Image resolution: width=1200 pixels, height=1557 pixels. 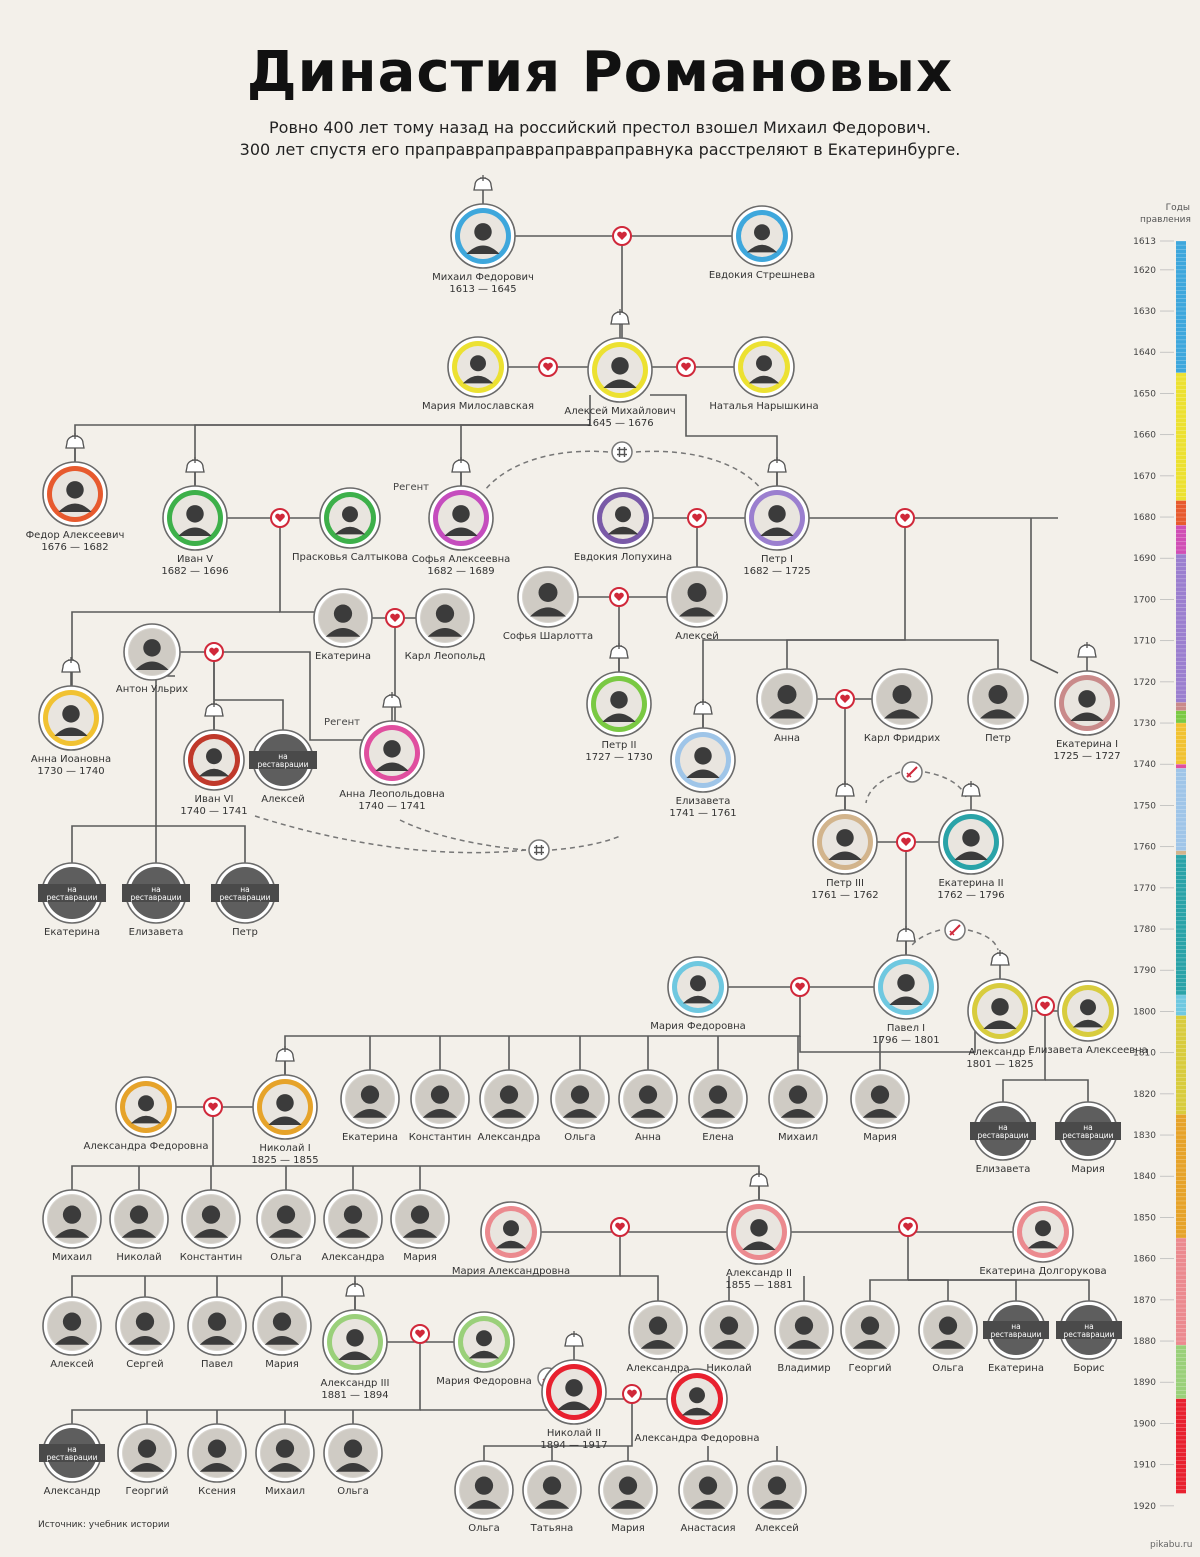 What do you see at coordinates (623, 525) in the screenshot?
I see `person-node-evdokia-lopukhina: Евдокия Лопухина` at bounding box center [623, 525].